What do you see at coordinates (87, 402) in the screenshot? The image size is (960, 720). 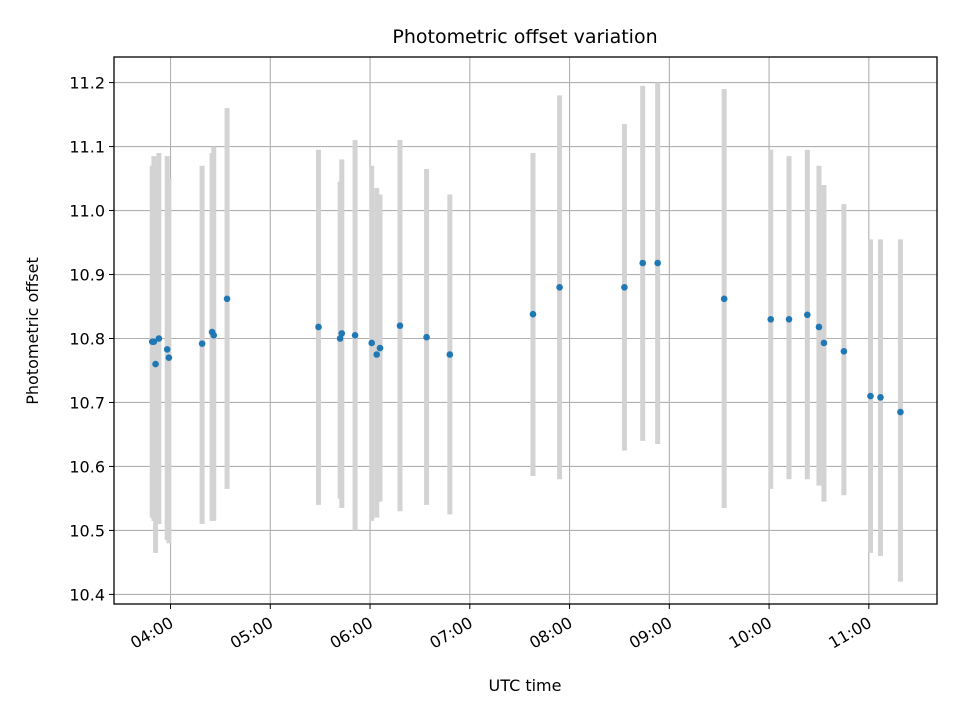 I see `y-tick-label: 10.7` at bounding box center [87, 402].